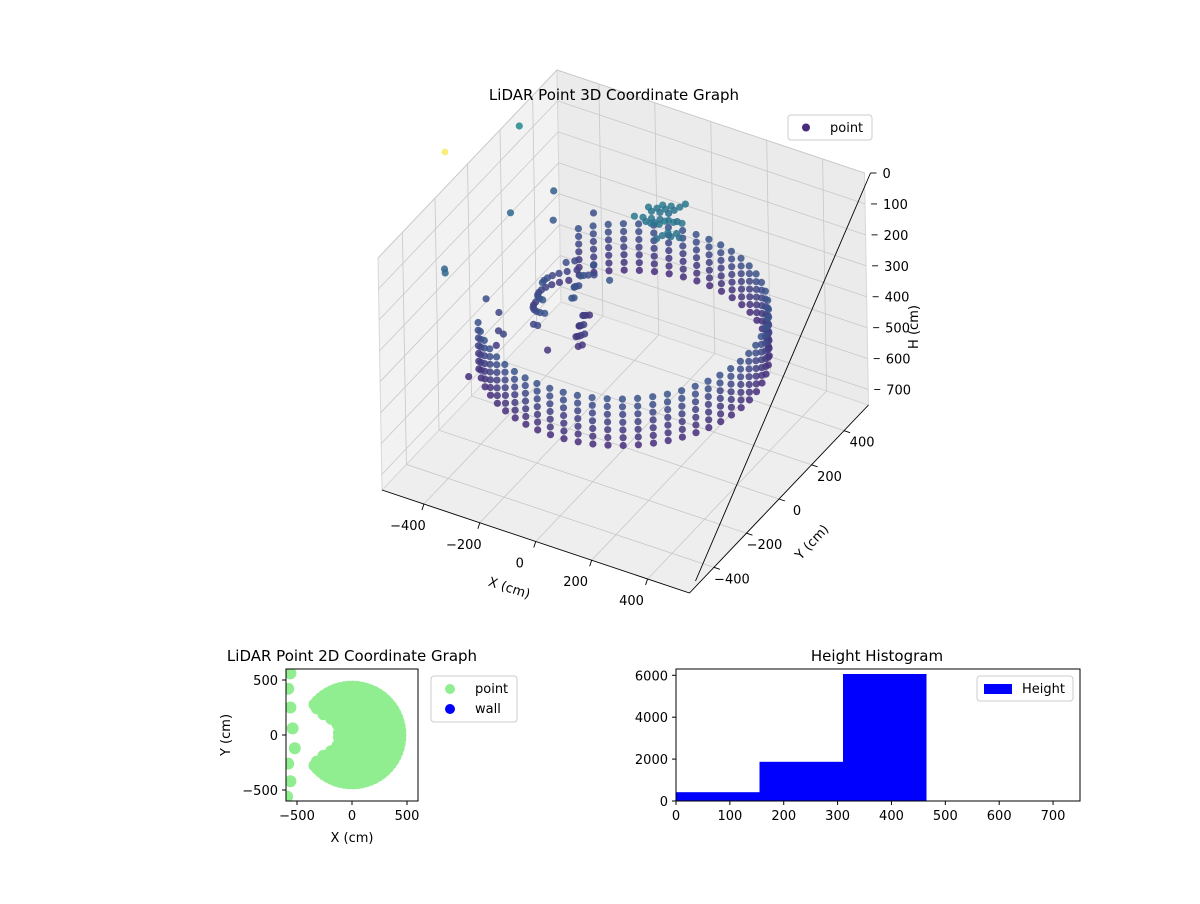 This screenshot has width=1200, height=904. Describe the element at coordinates (806, 127) in the screenshot. I see `legend-marker-point` at that location.